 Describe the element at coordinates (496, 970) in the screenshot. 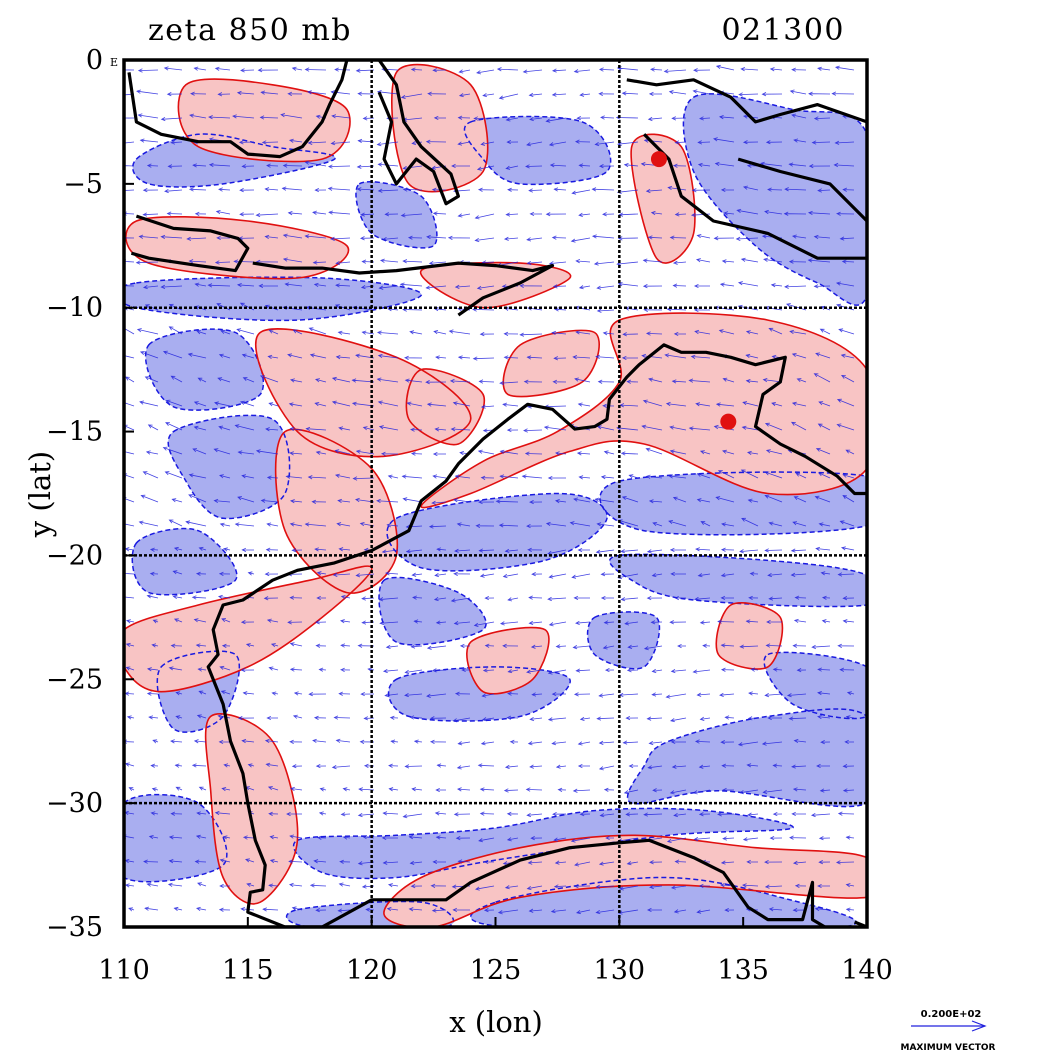

I see `x-tick-label: 125` at that location.